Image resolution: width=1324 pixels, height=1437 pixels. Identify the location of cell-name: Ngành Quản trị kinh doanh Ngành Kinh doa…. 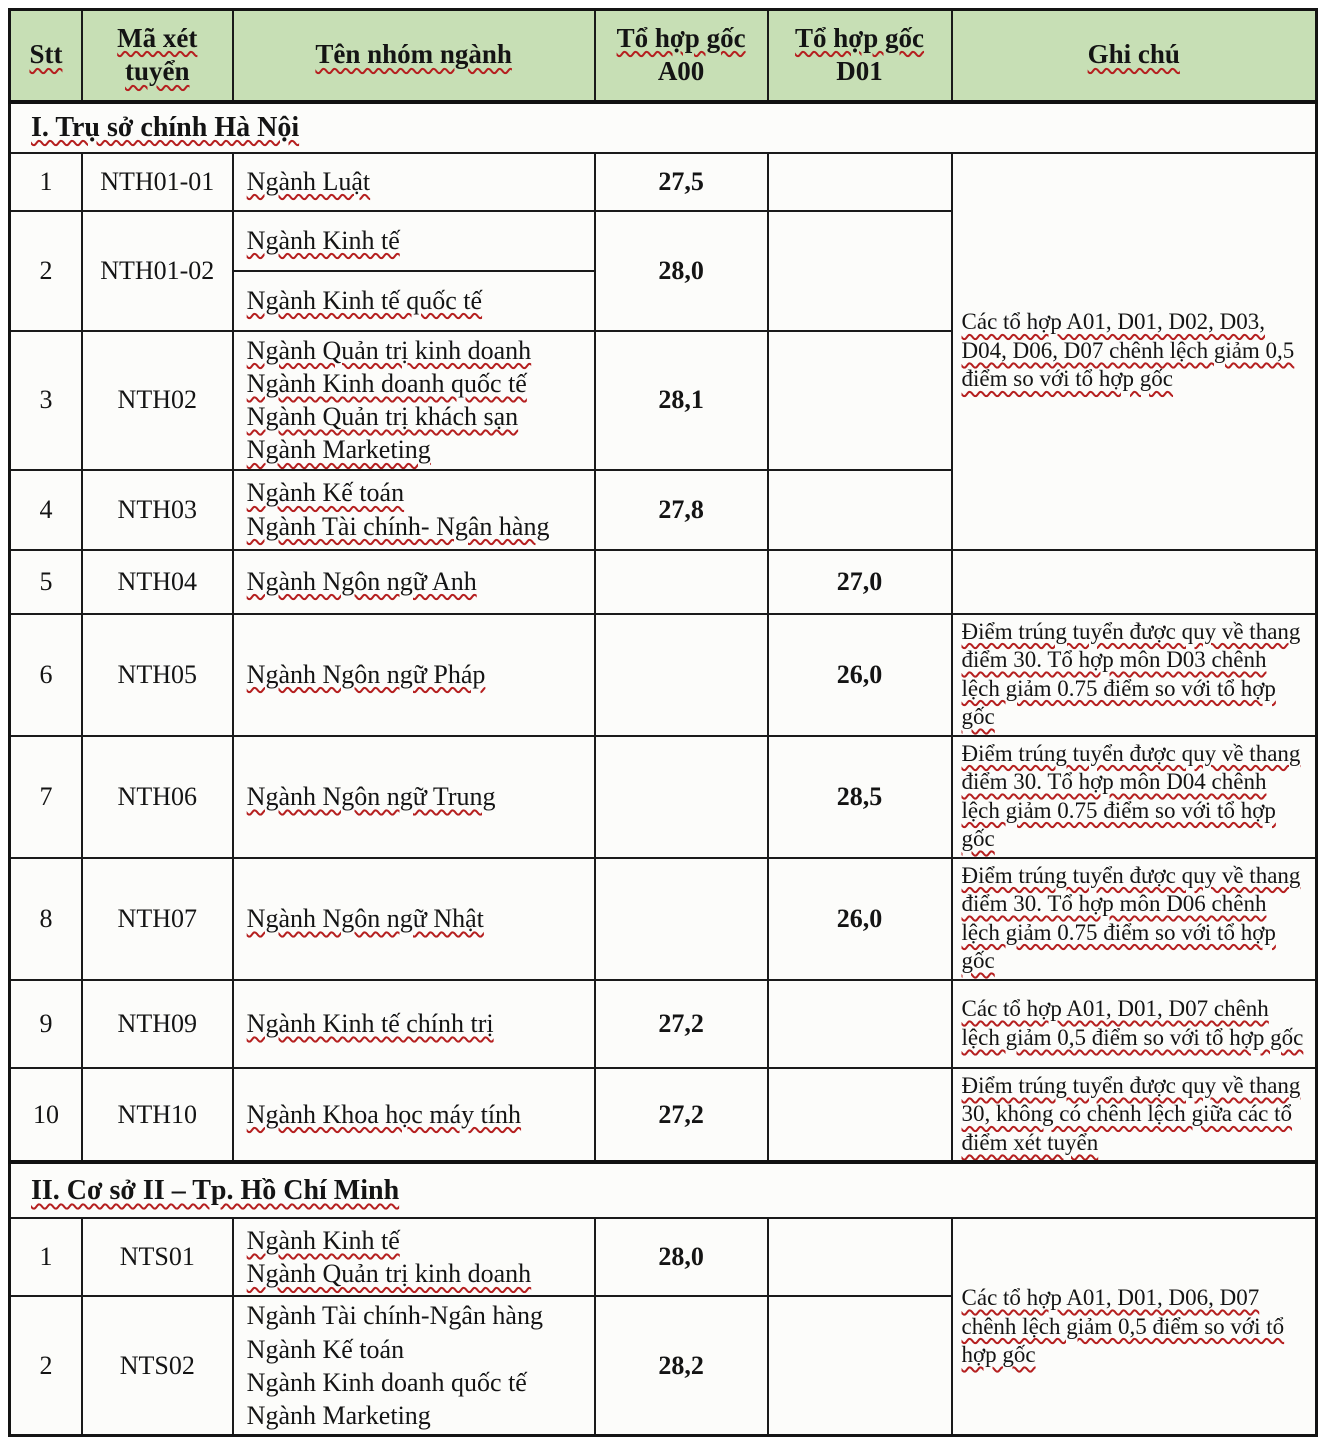
(413, 400).